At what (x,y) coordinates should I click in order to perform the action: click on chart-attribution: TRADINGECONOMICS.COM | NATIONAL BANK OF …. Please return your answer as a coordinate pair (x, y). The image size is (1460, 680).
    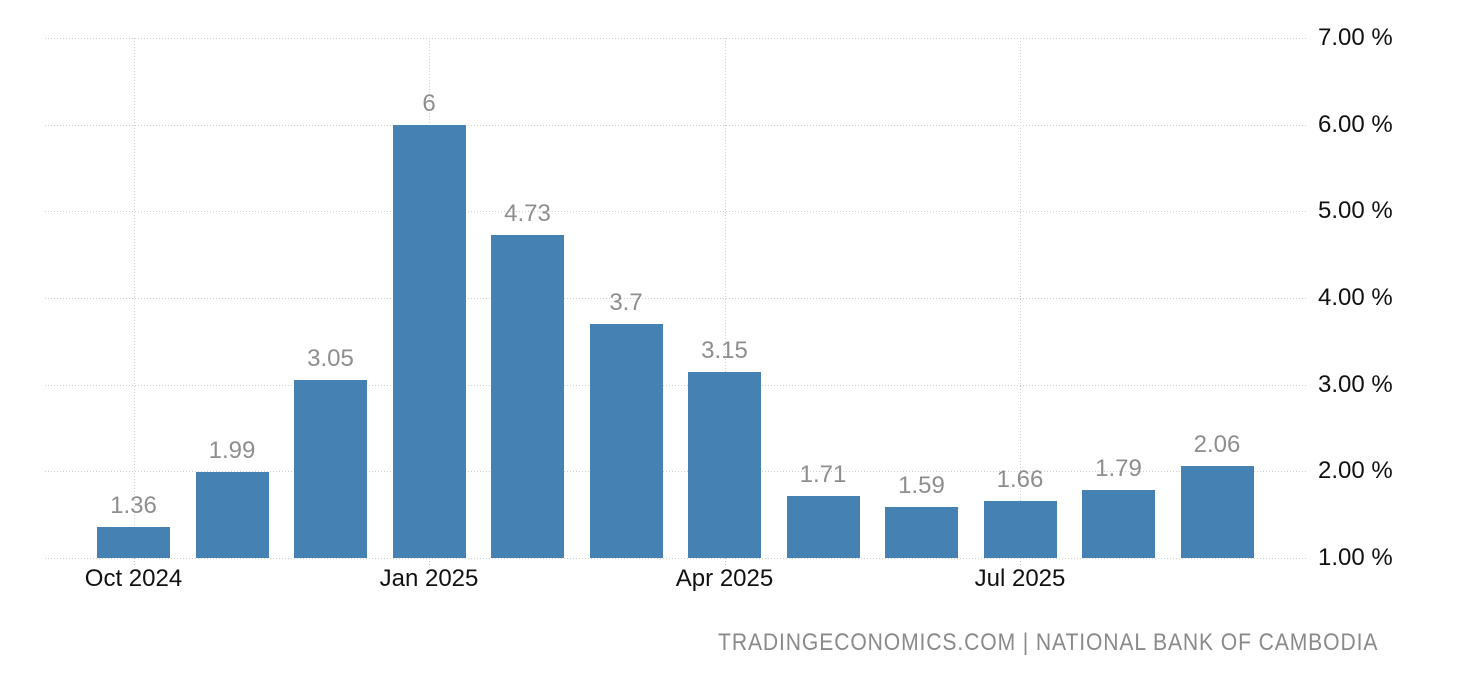
    Looking at the image, I should click on (1048, 642).